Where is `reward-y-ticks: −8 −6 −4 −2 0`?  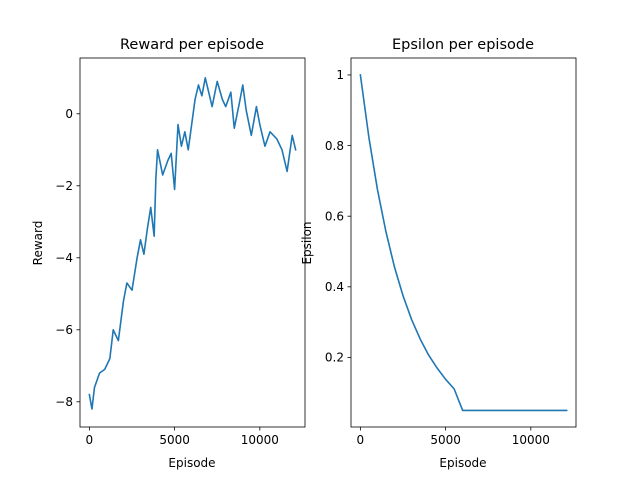 reward-y-ticks: −8 −6 −4 −2 0 is located at coordinates (67, 258).